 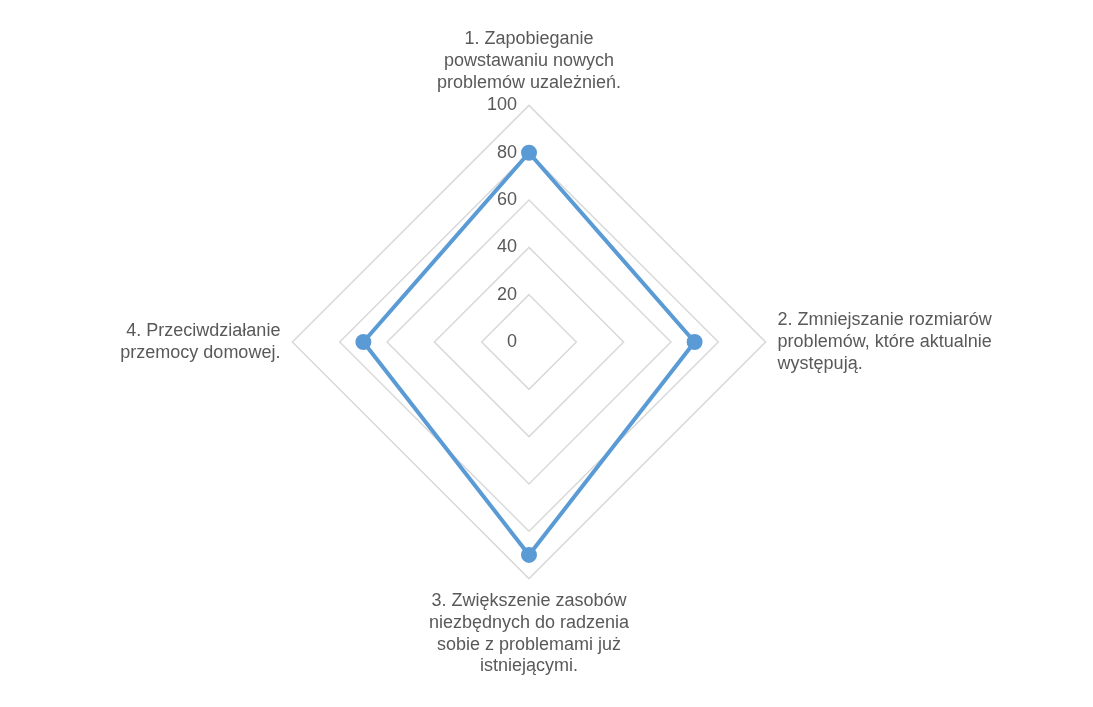 I want to click on y-tick-label: 0, so click(x=511, y=340).